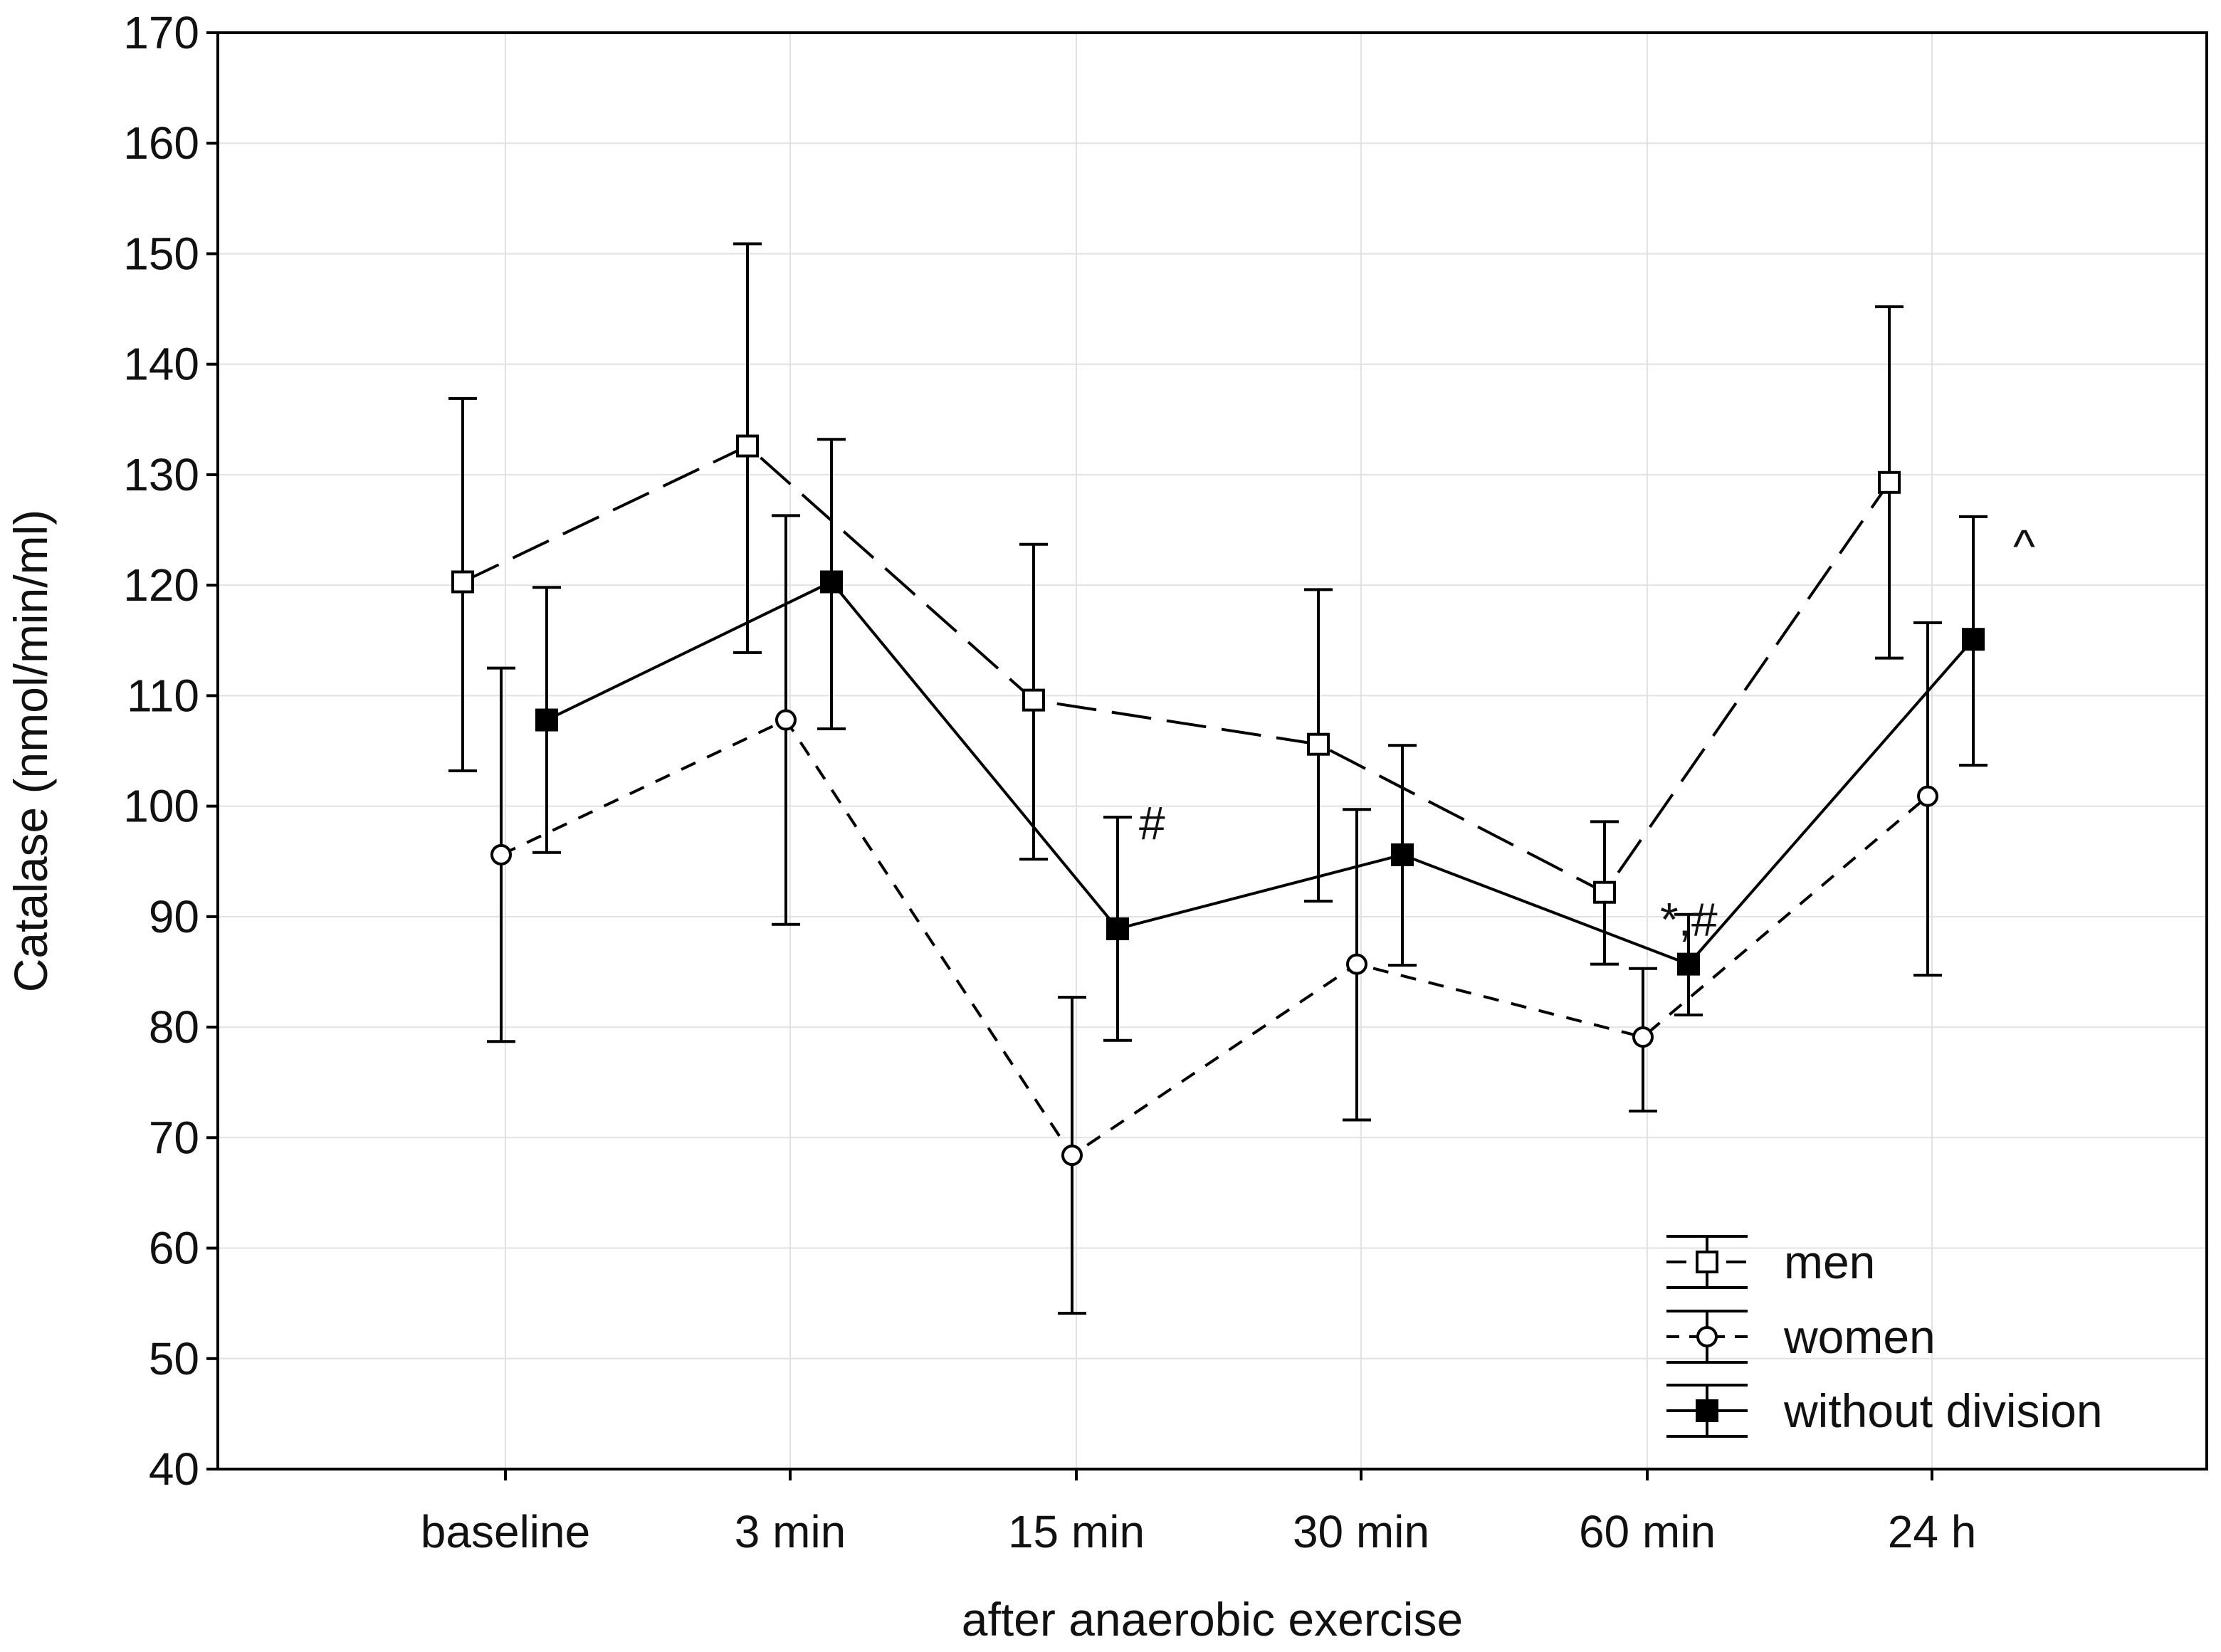  Describe the element at coordinates (1152, 822) in the screenshot. I see `annotation-label: #` at that location.